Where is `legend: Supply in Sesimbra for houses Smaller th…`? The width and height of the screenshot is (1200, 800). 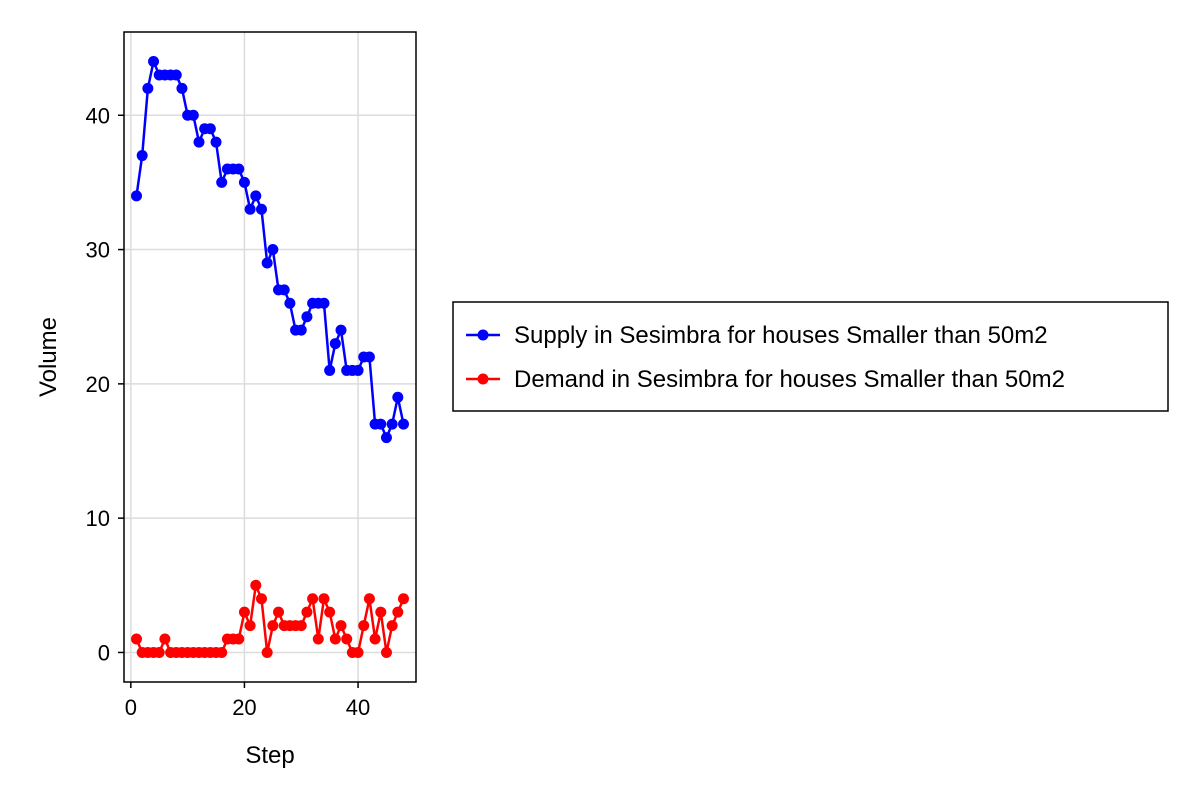
legend: Supply in Sesimbra for houses Smaller th… is located at coordinates (810, 356).